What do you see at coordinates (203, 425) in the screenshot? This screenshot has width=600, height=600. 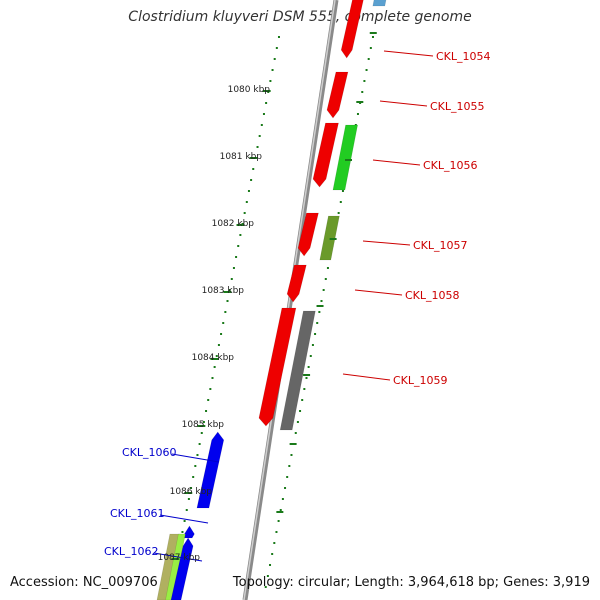 I see `kbp-label-1085: 1085 kbp` at bounding box center [203, 425].